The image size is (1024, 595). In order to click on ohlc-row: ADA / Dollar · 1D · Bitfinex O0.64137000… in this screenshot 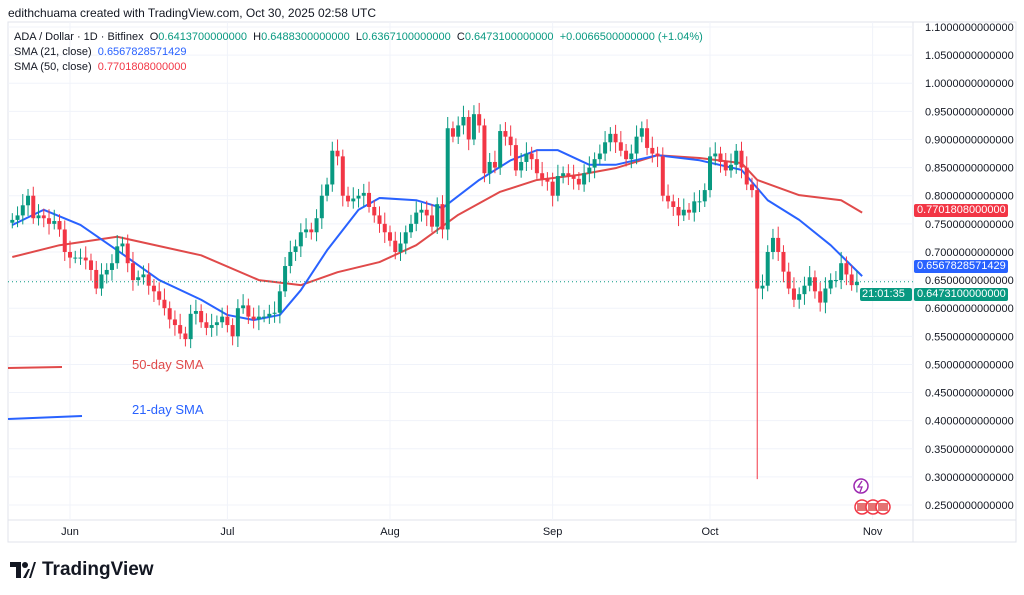, I will do `click(358, 37)`.